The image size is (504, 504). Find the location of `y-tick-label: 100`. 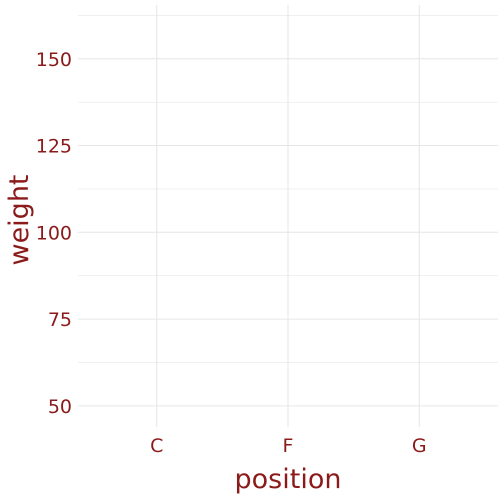

y-tick-label: 100 is located at coordinates (54, 233).